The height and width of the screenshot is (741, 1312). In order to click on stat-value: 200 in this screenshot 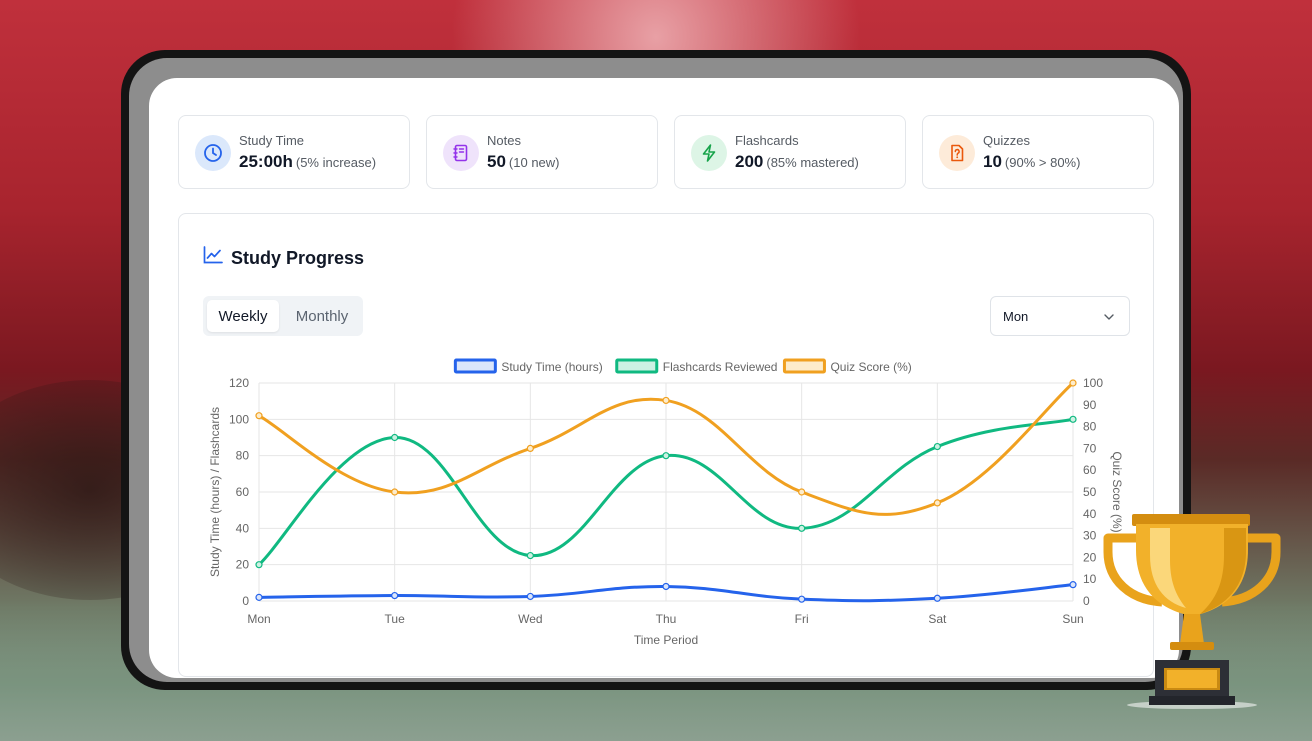, I will do `click(749, 161)`.